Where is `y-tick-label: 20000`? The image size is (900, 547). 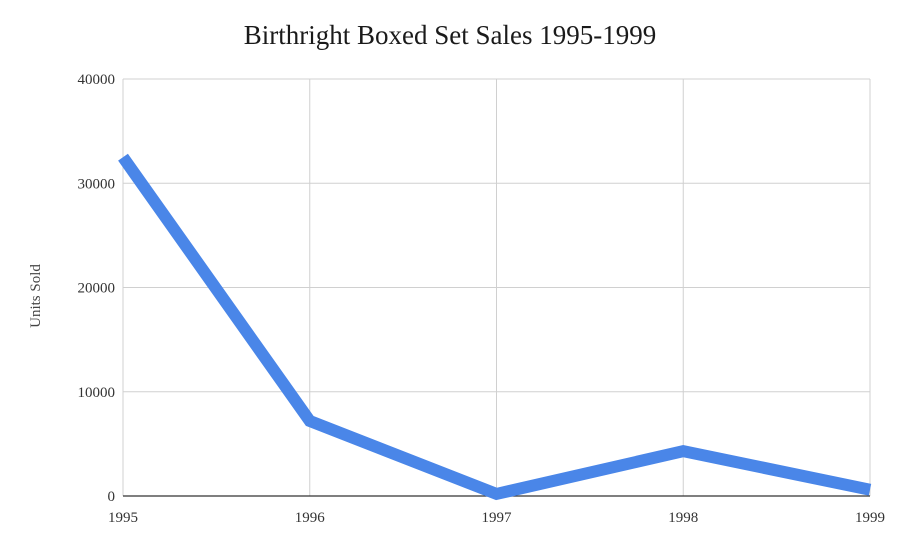
y-tick-label: 20000 is located at coordinates (97, 289).